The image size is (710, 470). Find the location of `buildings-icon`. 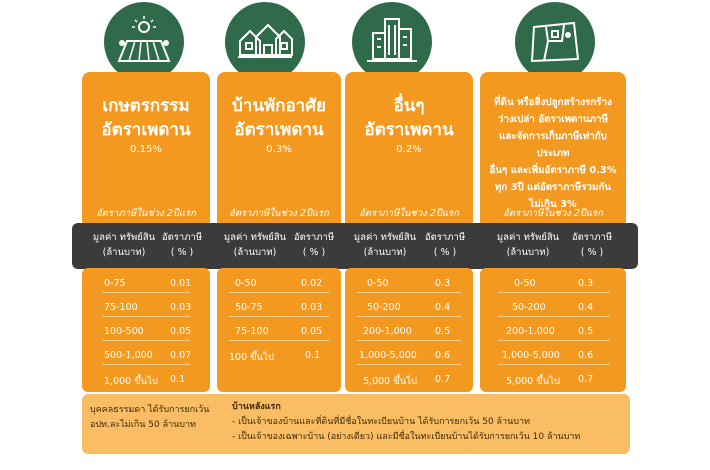

buildings-icon is located at coordinates (392, 40).